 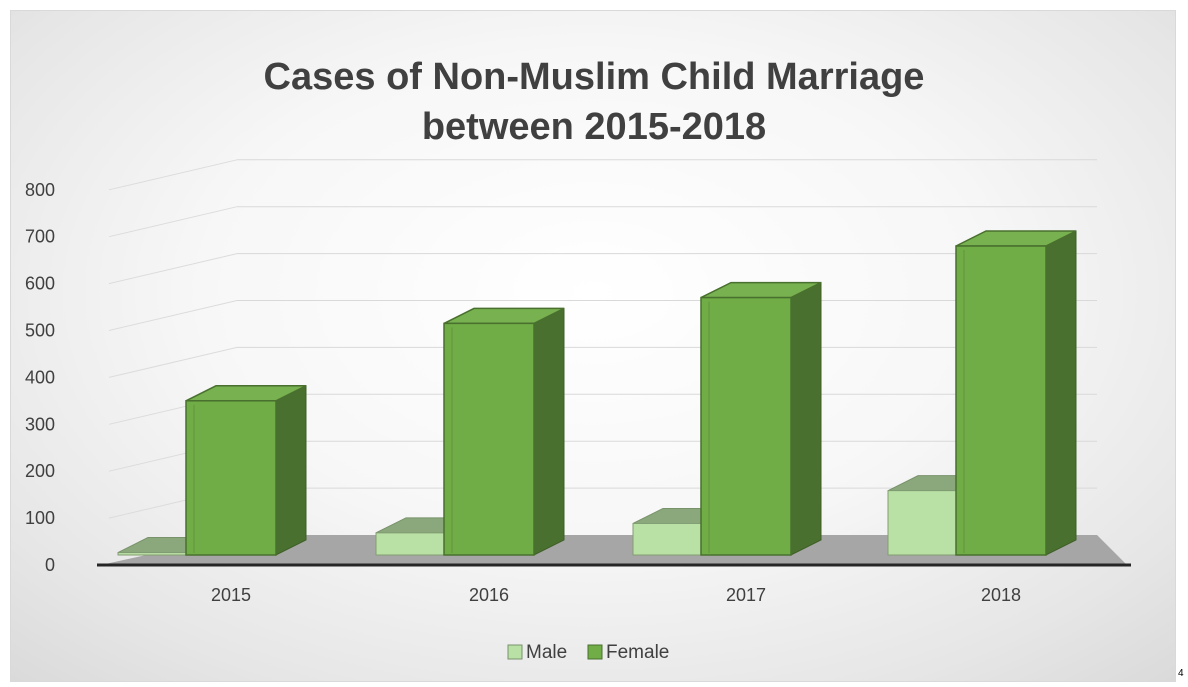 I want to click on x-axis-ticks: 2015 2016 2017 2018, so click(x=616, y=595).